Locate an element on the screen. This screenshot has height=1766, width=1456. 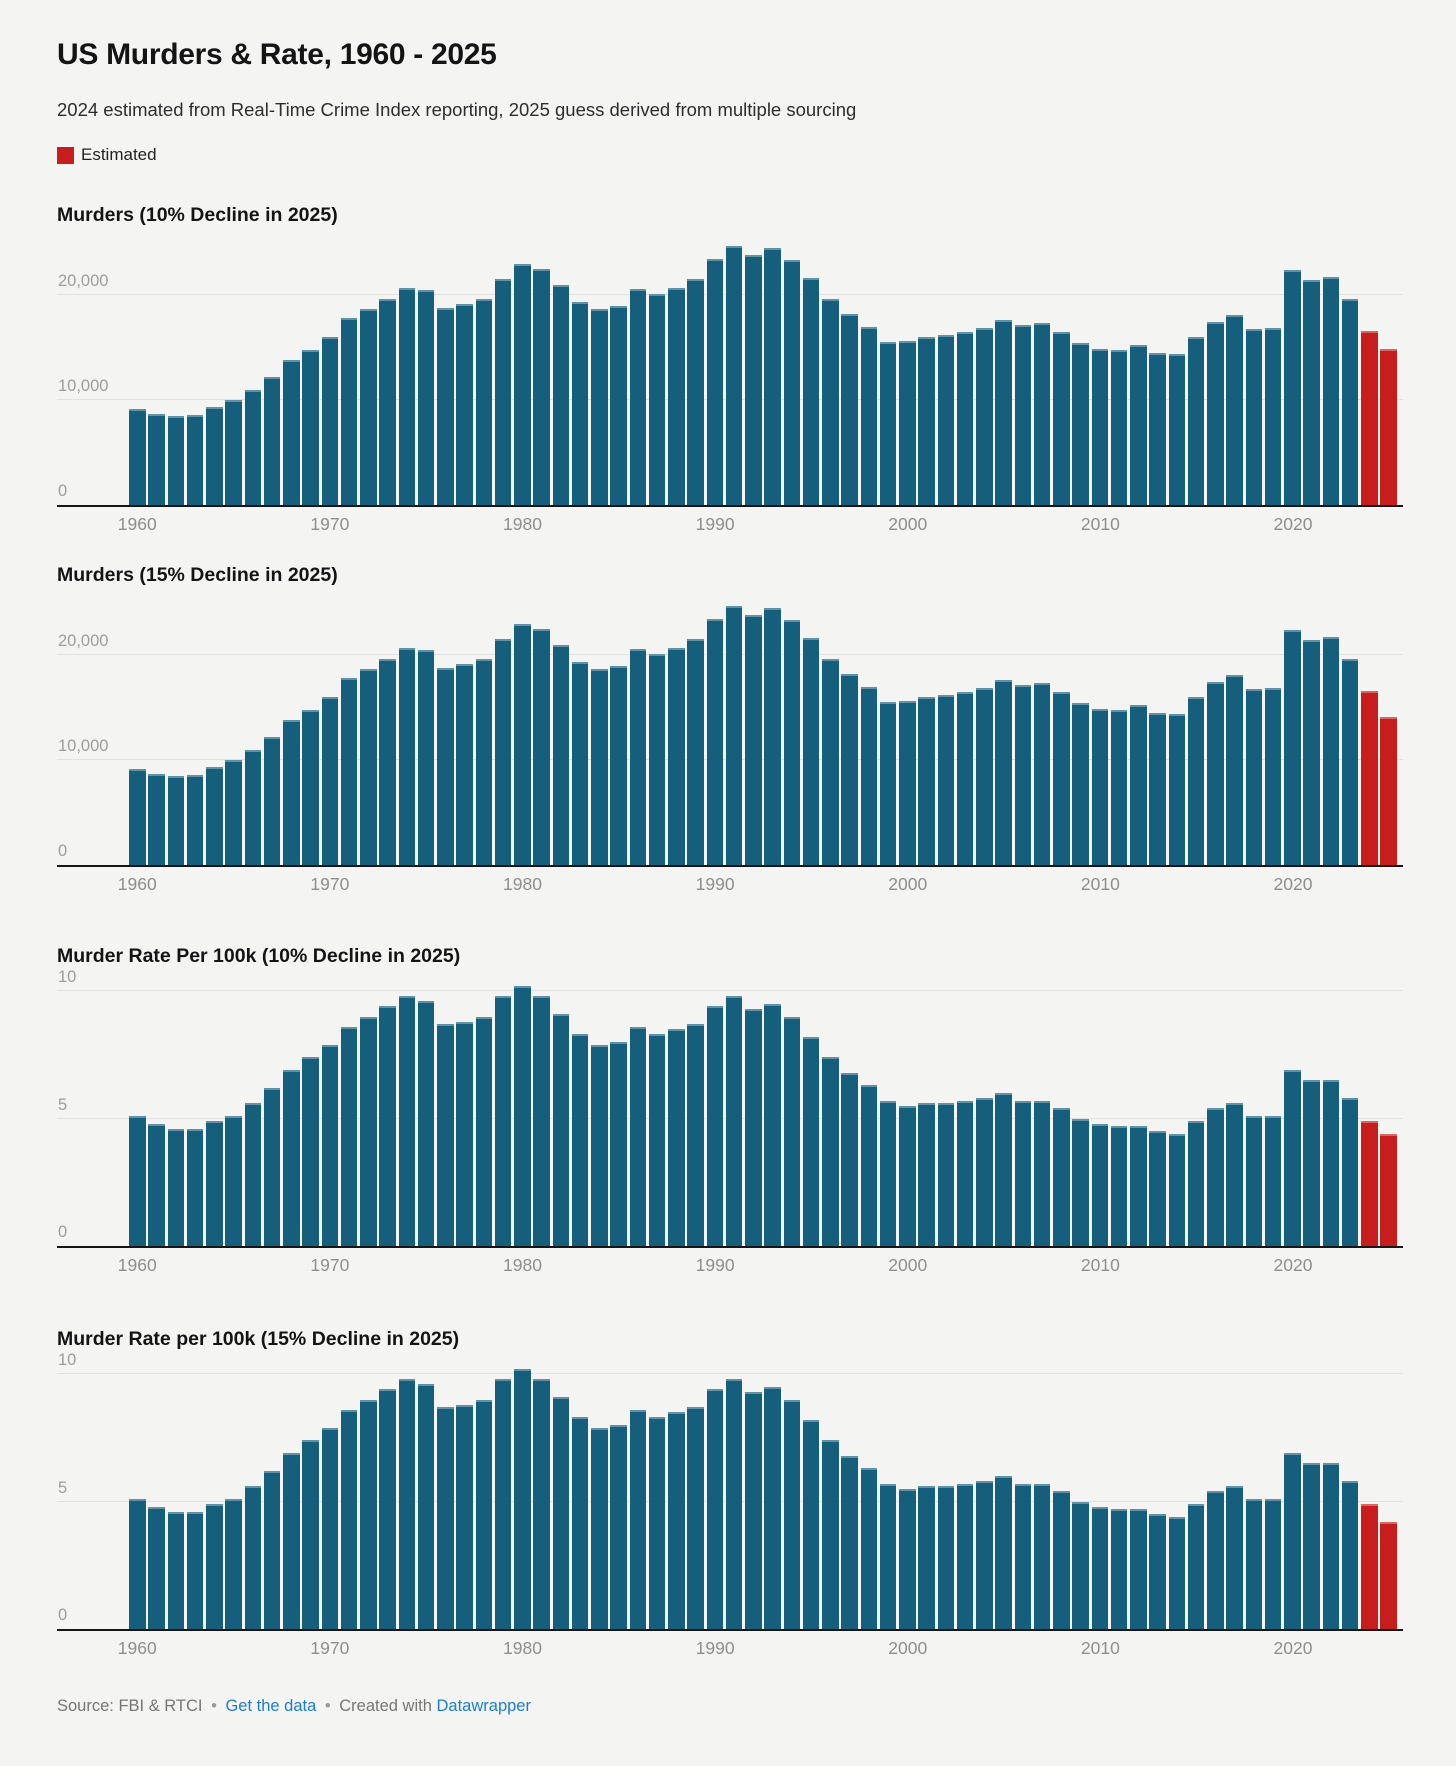
bar-2013 is located at coordinates (1157, 428).